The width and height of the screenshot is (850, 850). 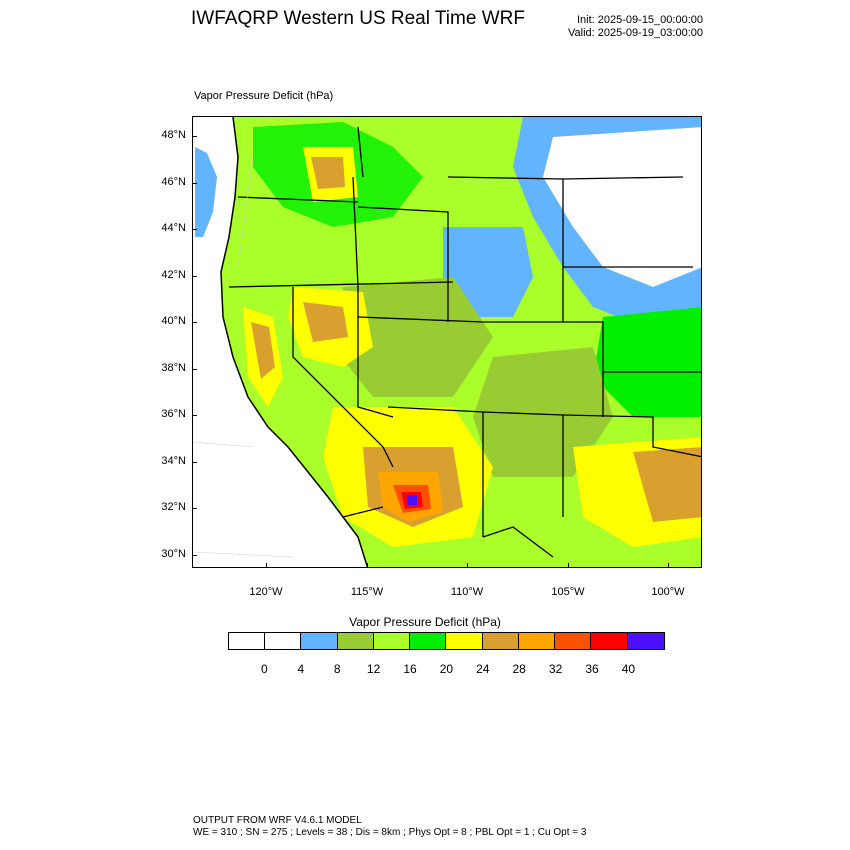 What do you see at coordinates (173, 461) in the screenshot?
I see `lat-label-34: 34°N` at bounding box center [173, 461].